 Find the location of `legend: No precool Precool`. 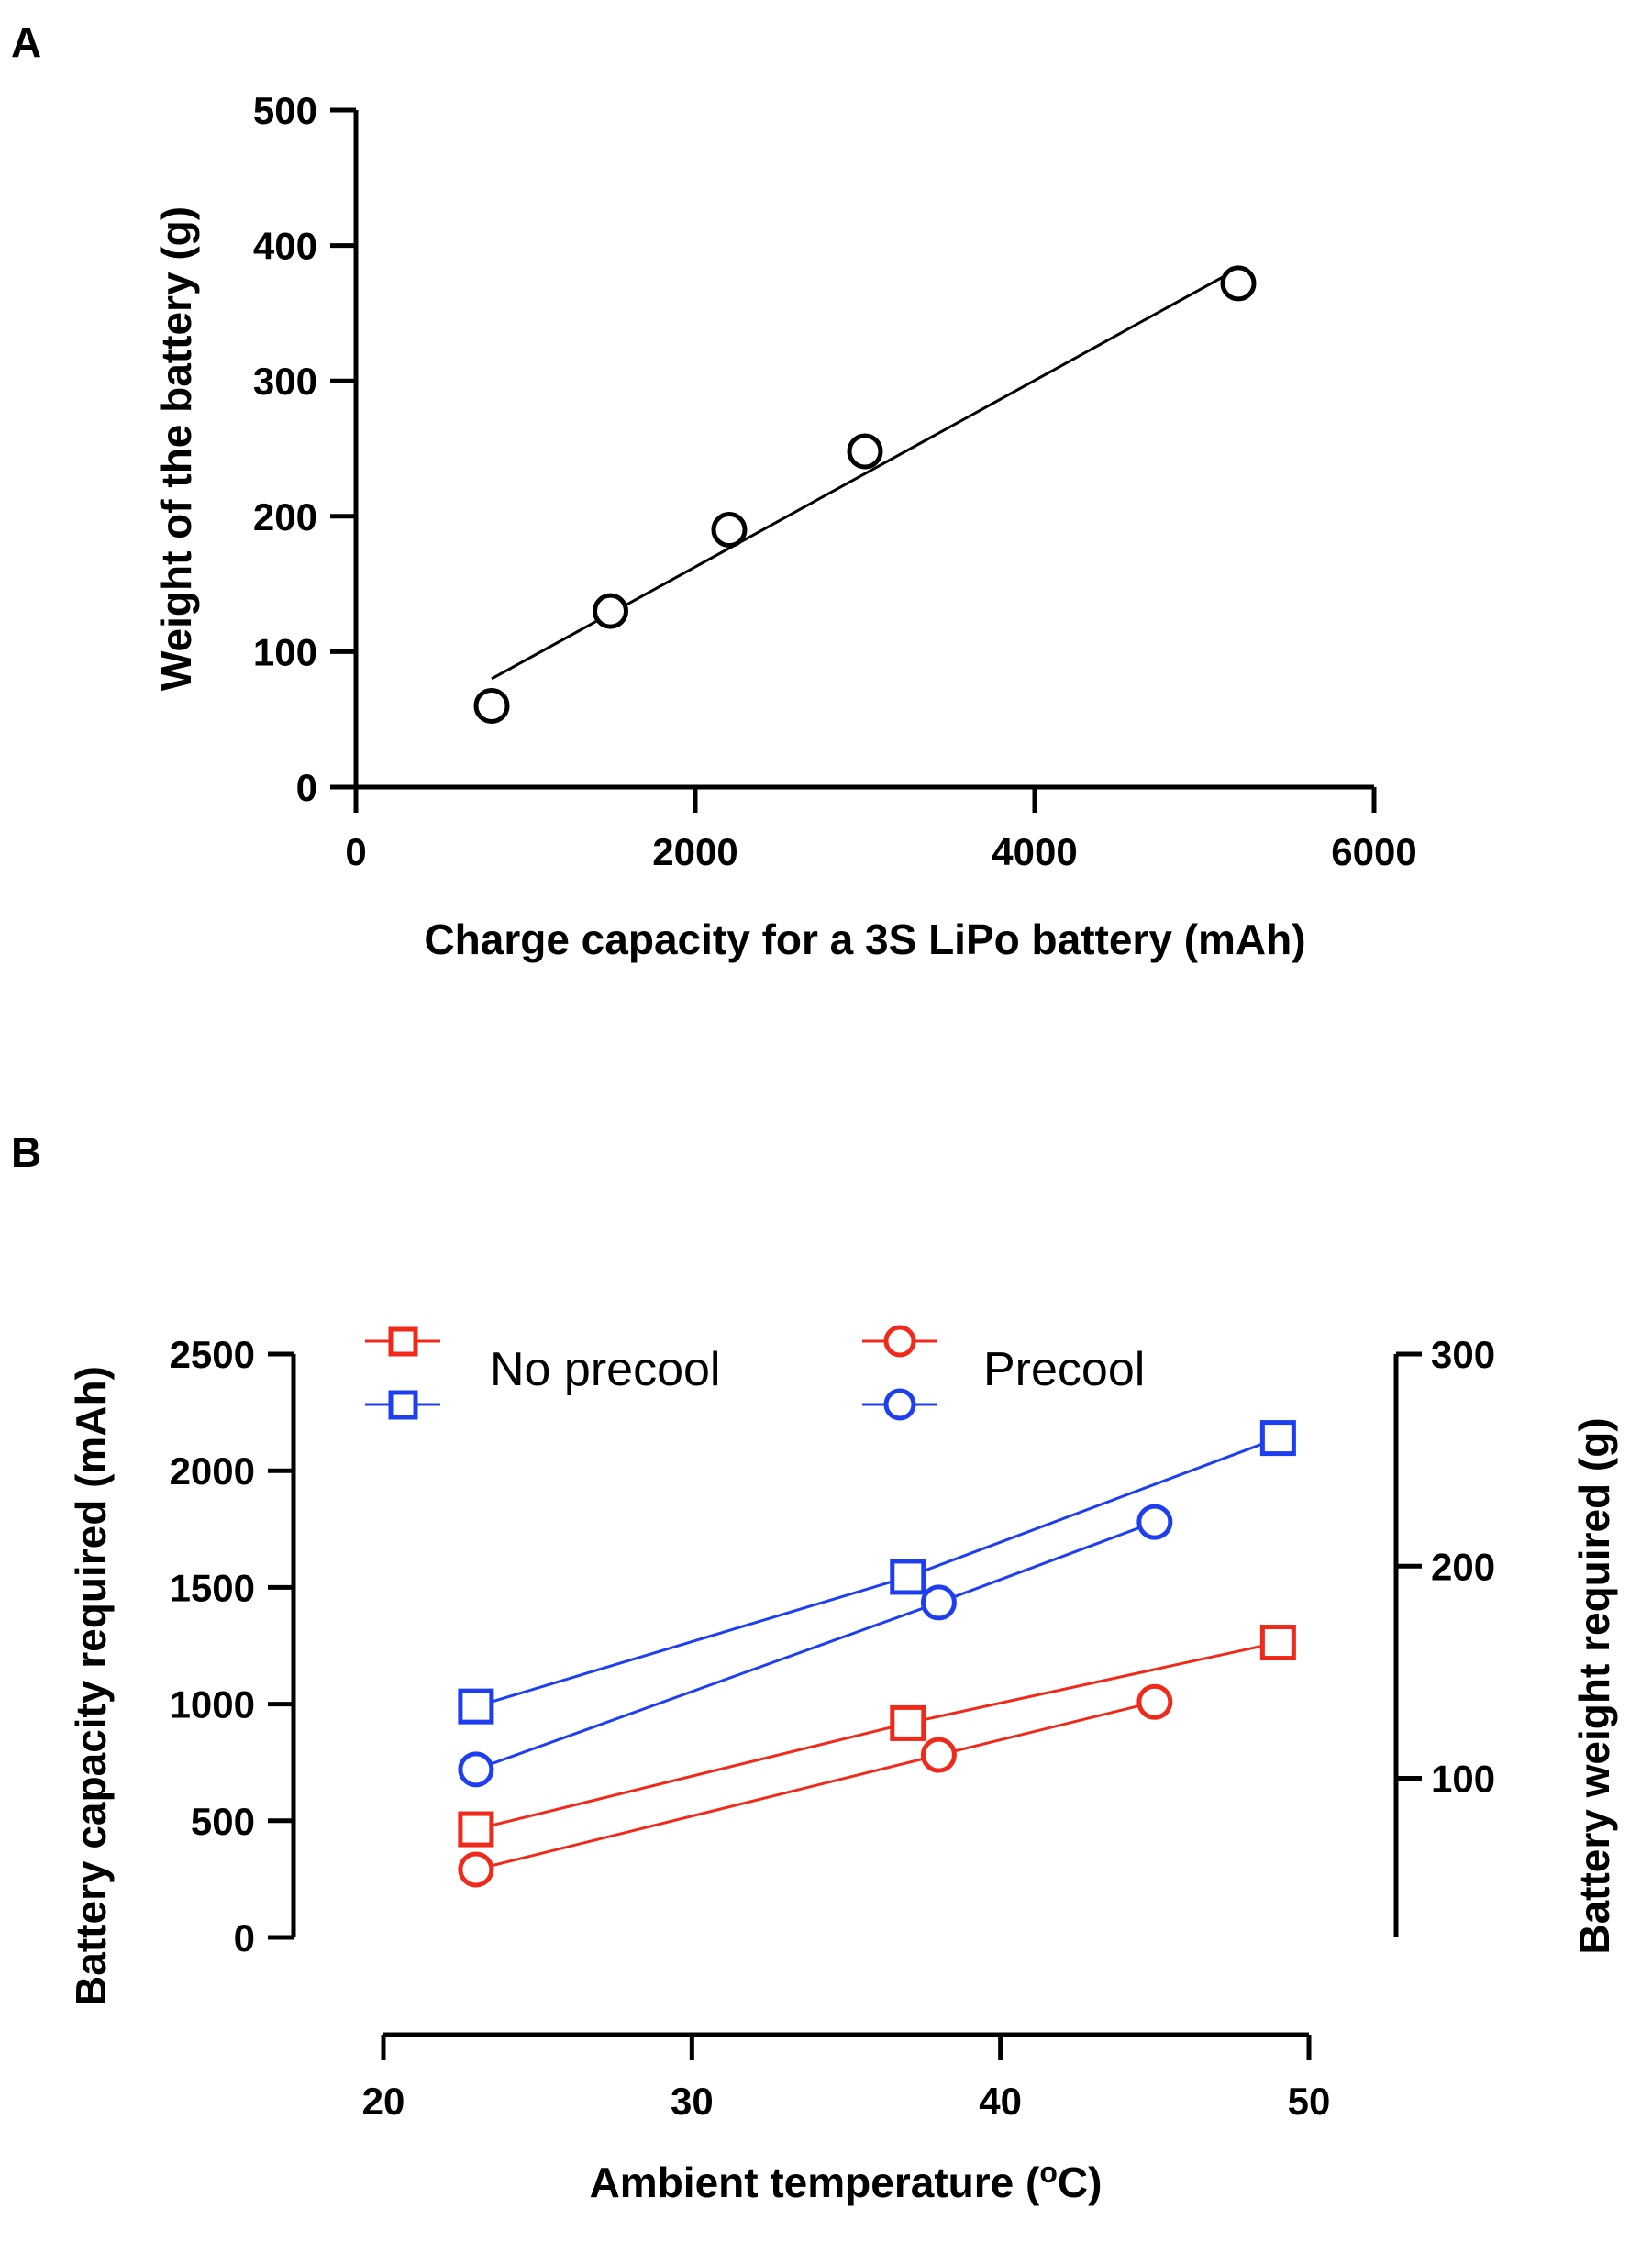

legend: No precool Precool is located at coordinates (755, 1373).